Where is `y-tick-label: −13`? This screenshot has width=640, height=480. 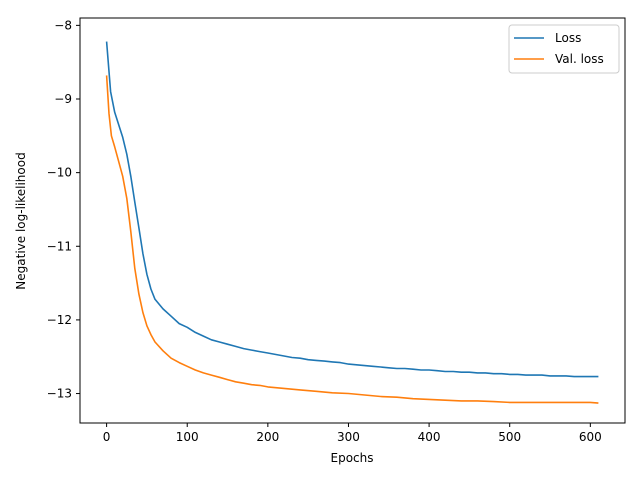 y-tick-label: −13 is located at coordinates (59, 394).